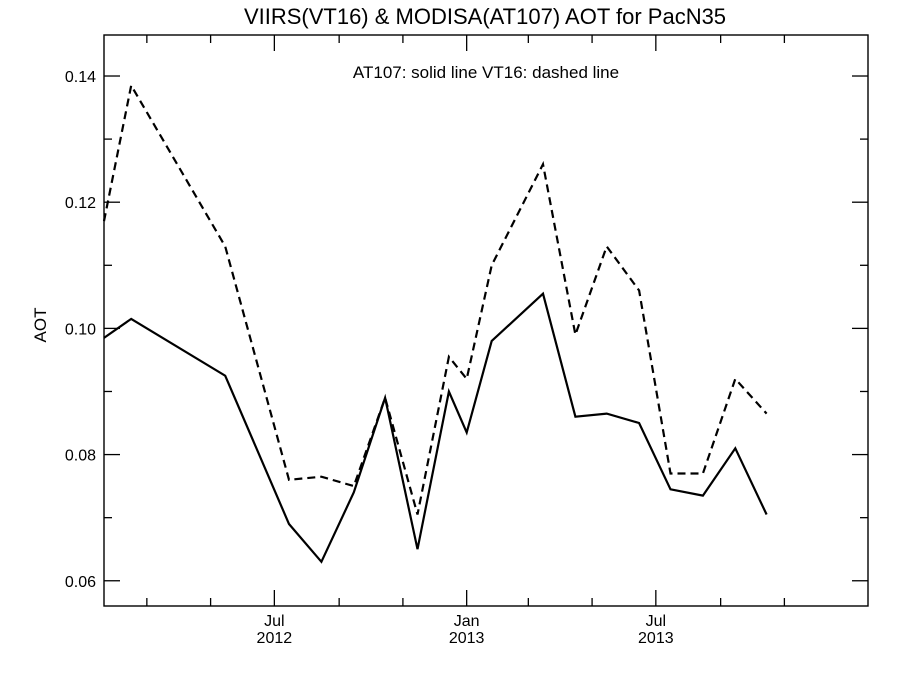  What do you see at coordinates (467, 621) in the screenshot?
I see `x-tick-label-month: Jan` at bounding box center [467, 621].